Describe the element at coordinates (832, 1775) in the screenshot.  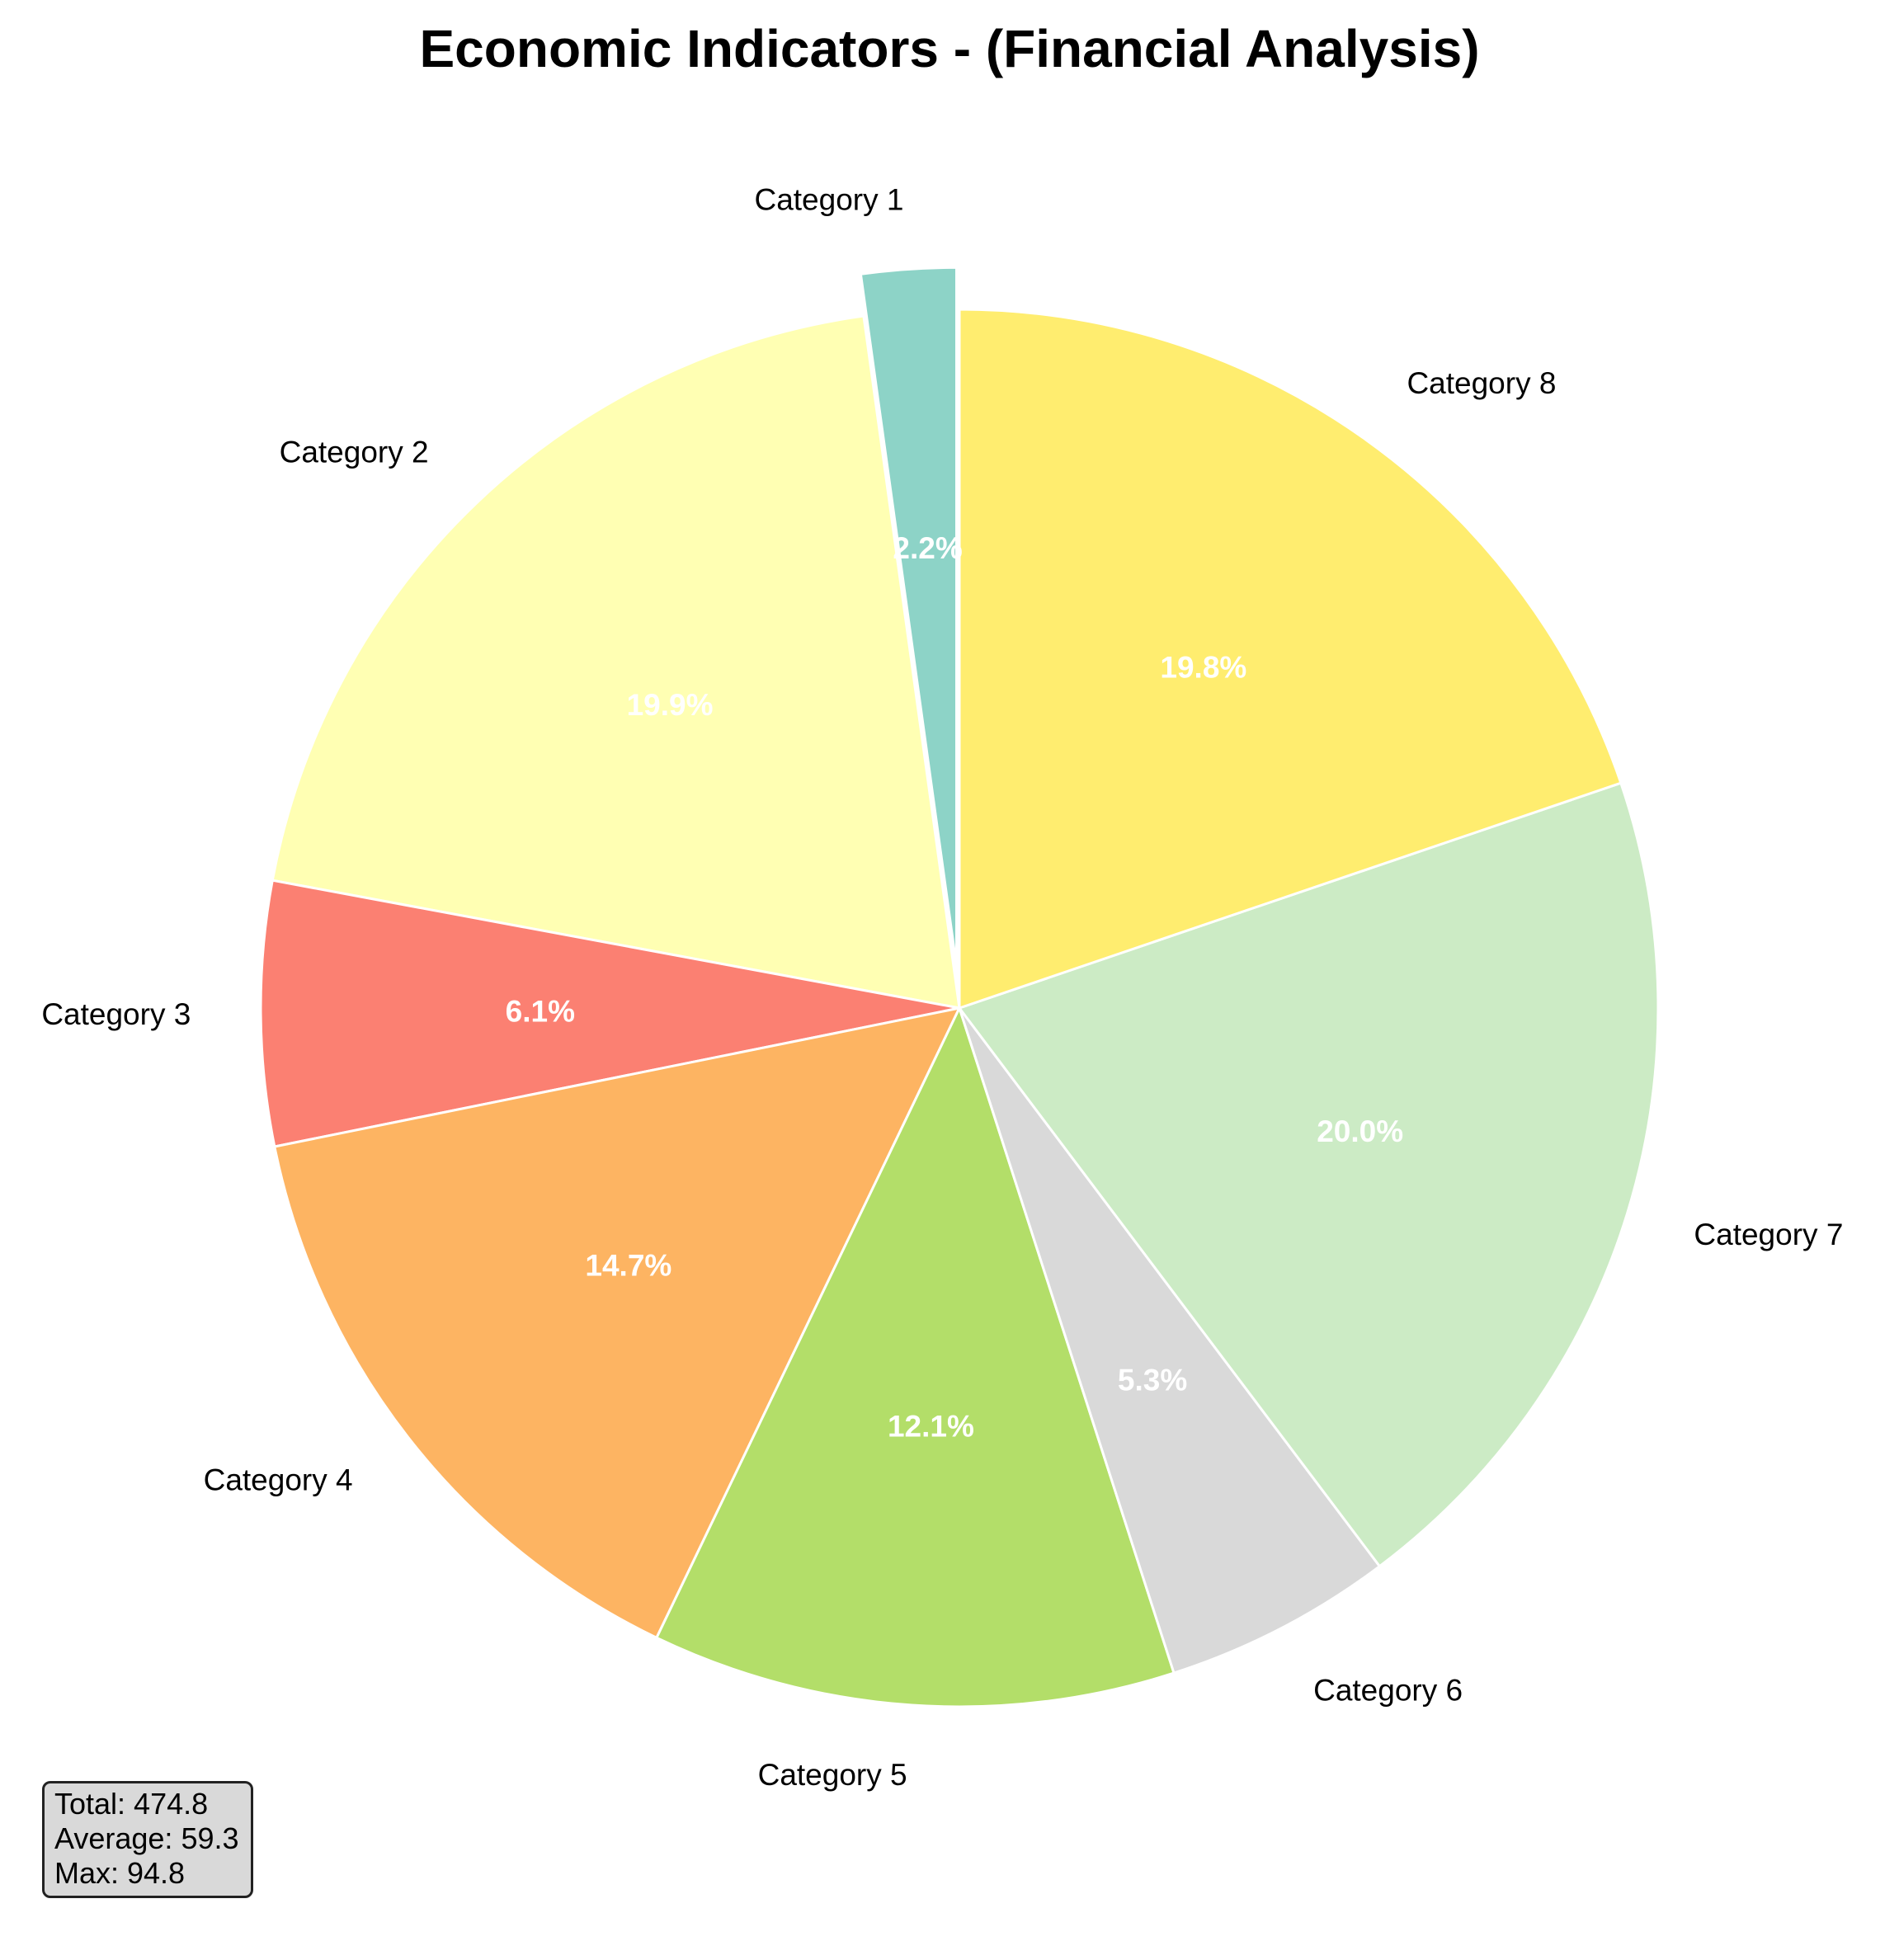
I see `category-label-5: Category 5` at that location.